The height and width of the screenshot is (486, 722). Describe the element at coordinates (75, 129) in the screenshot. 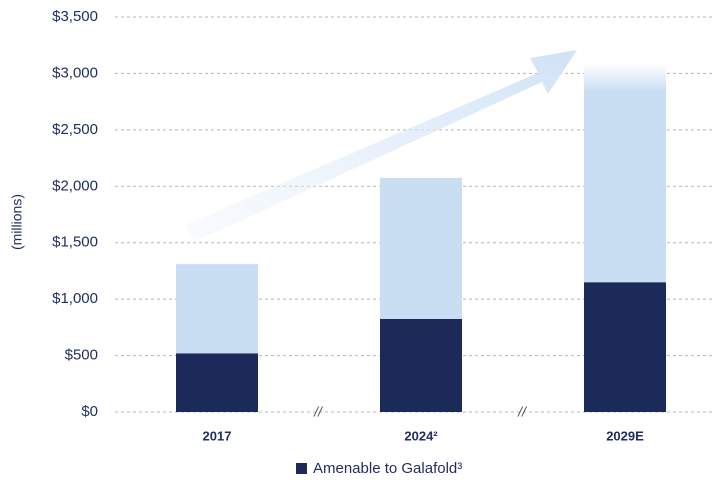

I see `y-tick-label: $2,500` at that location.